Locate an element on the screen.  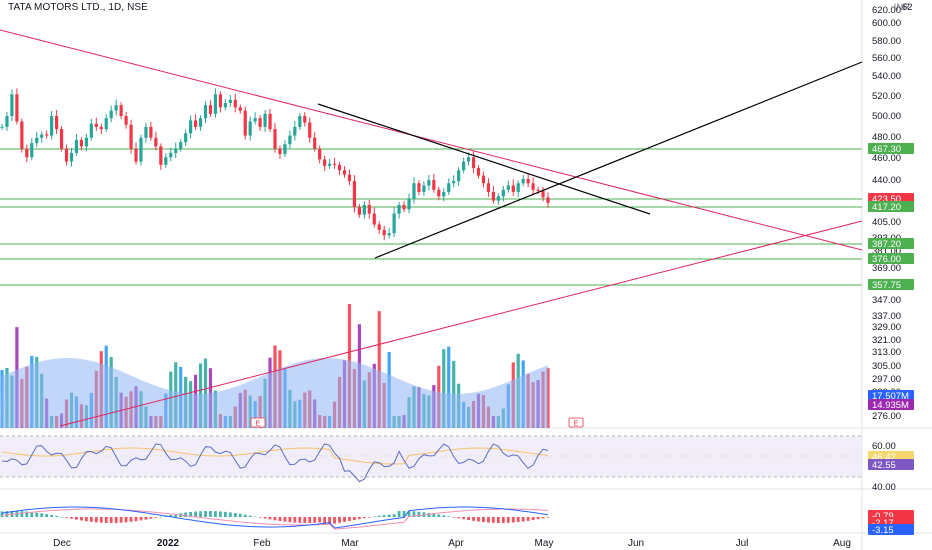
rsi-line is located at coordinates (275, 463).